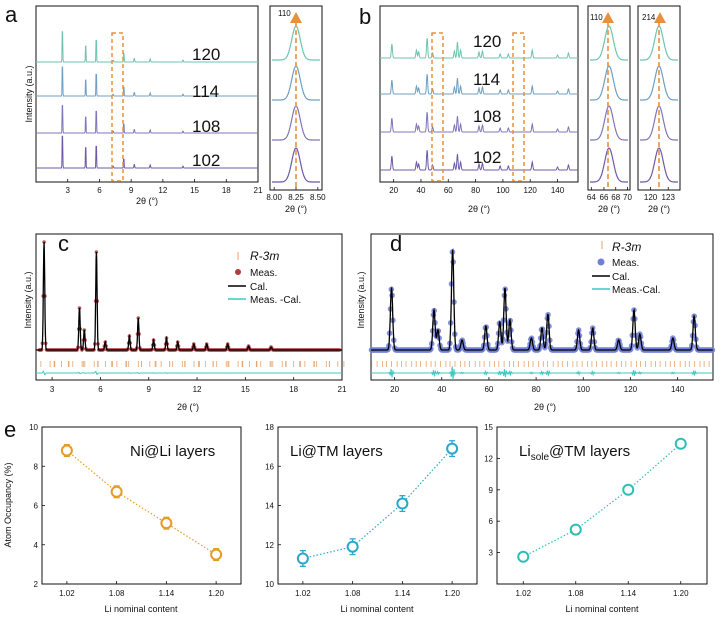 The image size is (722, 624). Describe the element at coordinates (525, 451) in the screenshot. I see `panel-e3-title-main: Li` at that location.